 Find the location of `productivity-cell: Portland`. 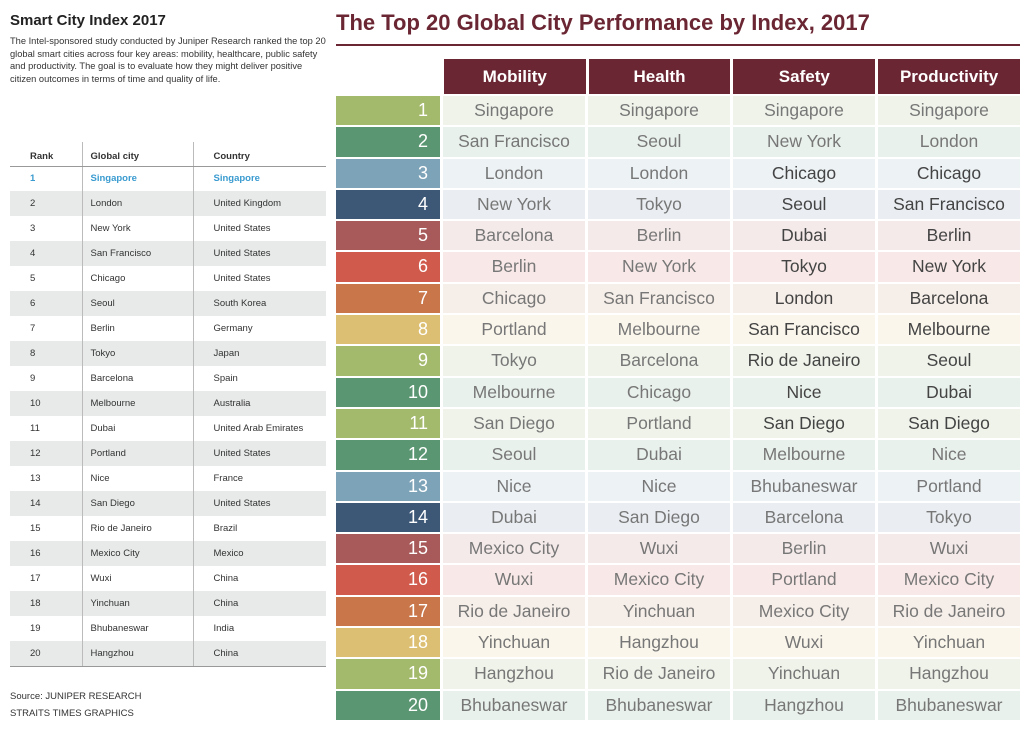

productivity-cell: Portland is located at coordinates (949, 486).